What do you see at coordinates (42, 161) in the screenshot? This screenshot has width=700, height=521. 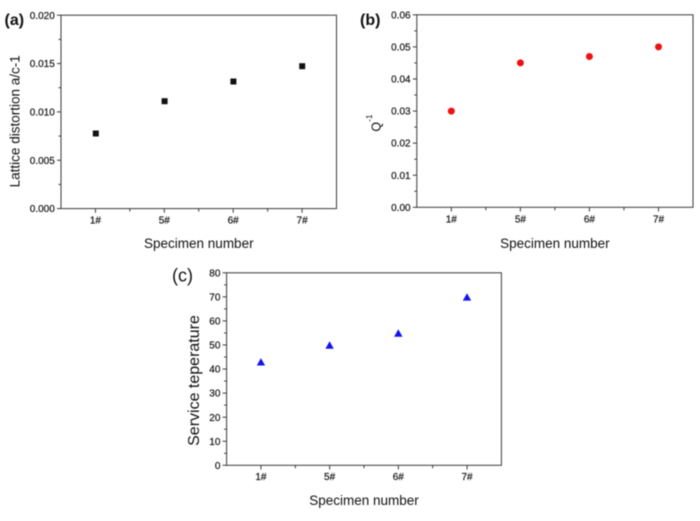 I see `svg-text: 0.005` at bounding box center [42, 161].